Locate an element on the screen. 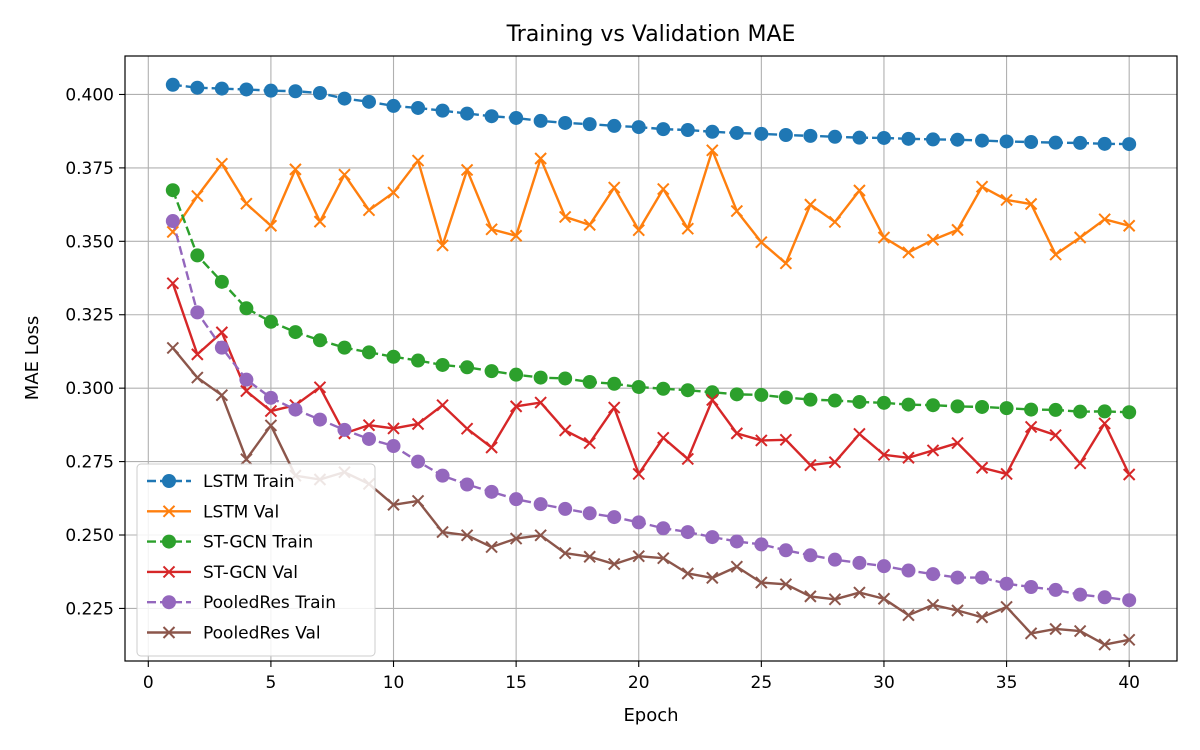  x-tick-label: 15 is located at coordinates (516, 683).